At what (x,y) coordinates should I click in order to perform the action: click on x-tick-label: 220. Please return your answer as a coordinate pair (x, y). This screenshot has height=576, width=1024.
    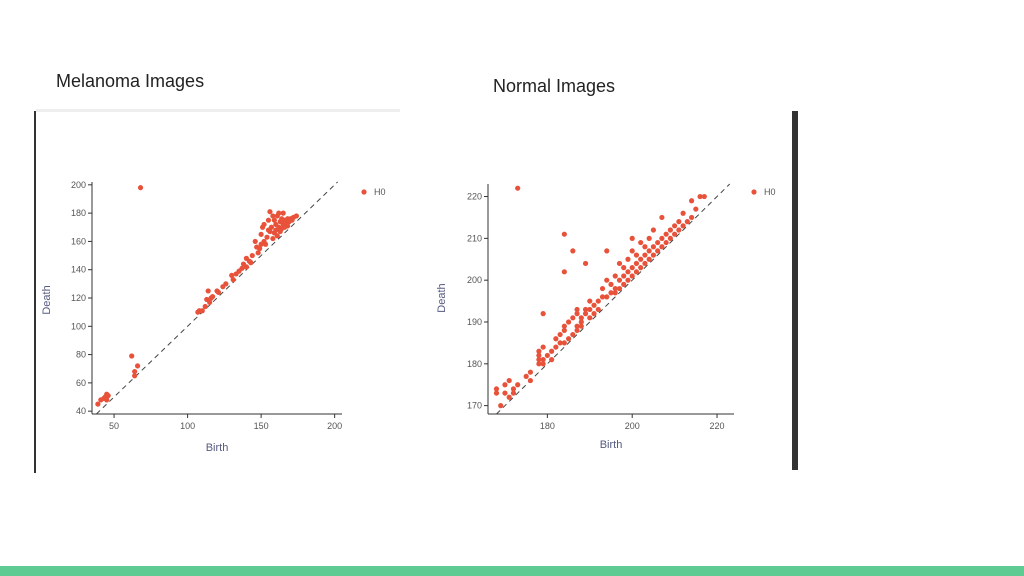
    Looking at the image, I should click on (717, 426).